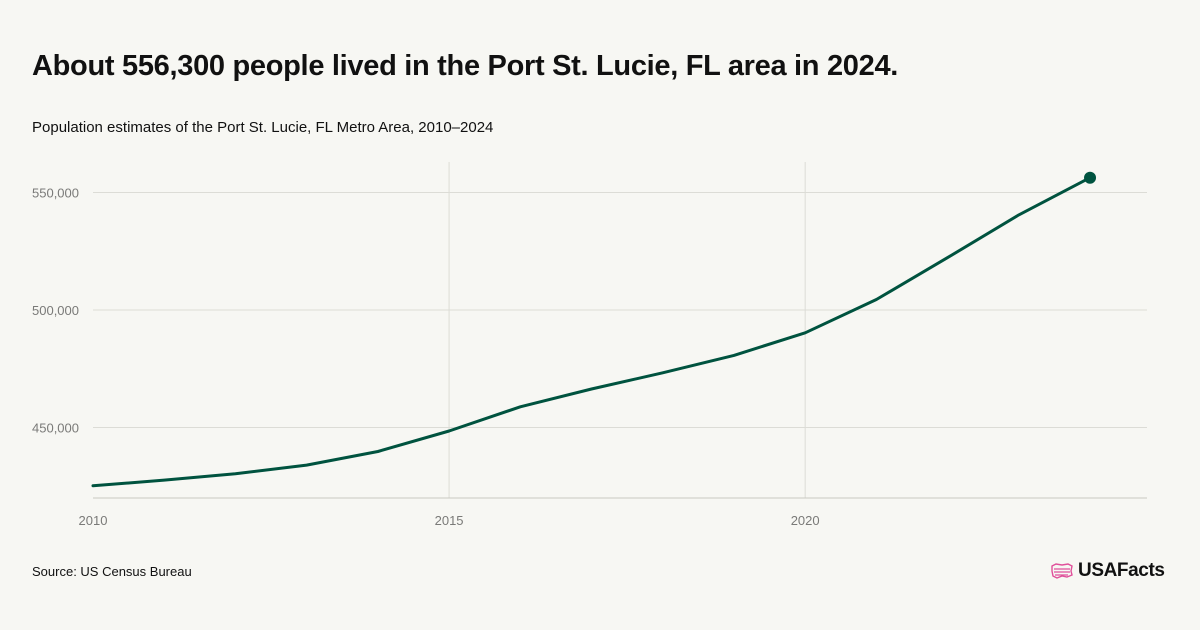  What do you see at coordinates (55, 428) in the screenshot?
I see `y-tick-label: 450,000` at bounding box center [55, 428].